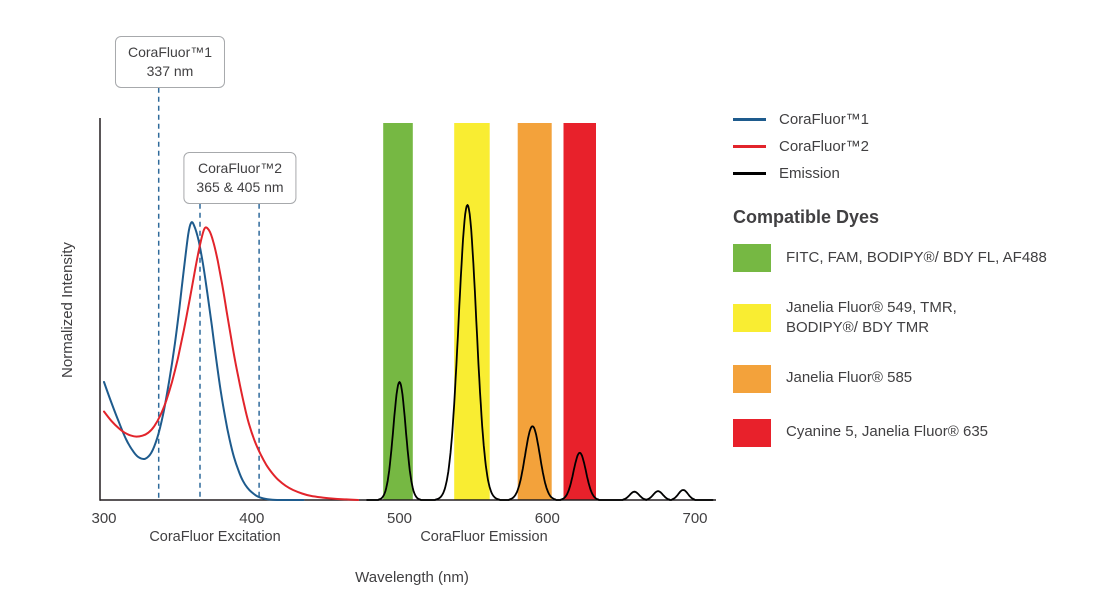 This screenshot has width=1110, height=612. I want to click on dye-item: Cyanine 5, Janelia Fluor® 635, so click(919, 432).